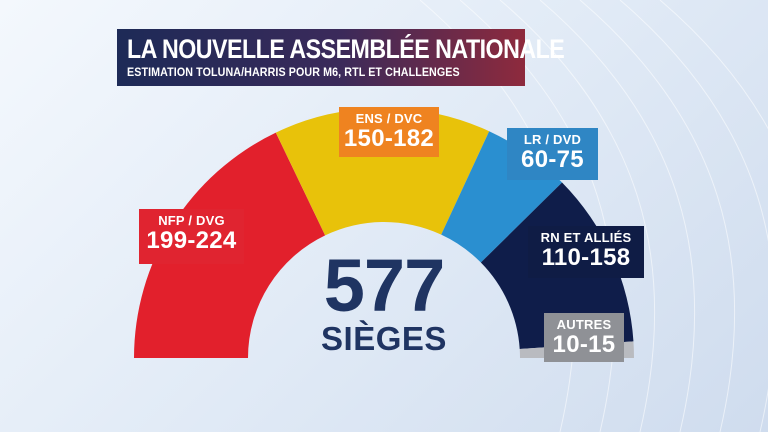 The image size is (768, 432). I want to click on label-autres-range: 10-15, so click(584, 344).